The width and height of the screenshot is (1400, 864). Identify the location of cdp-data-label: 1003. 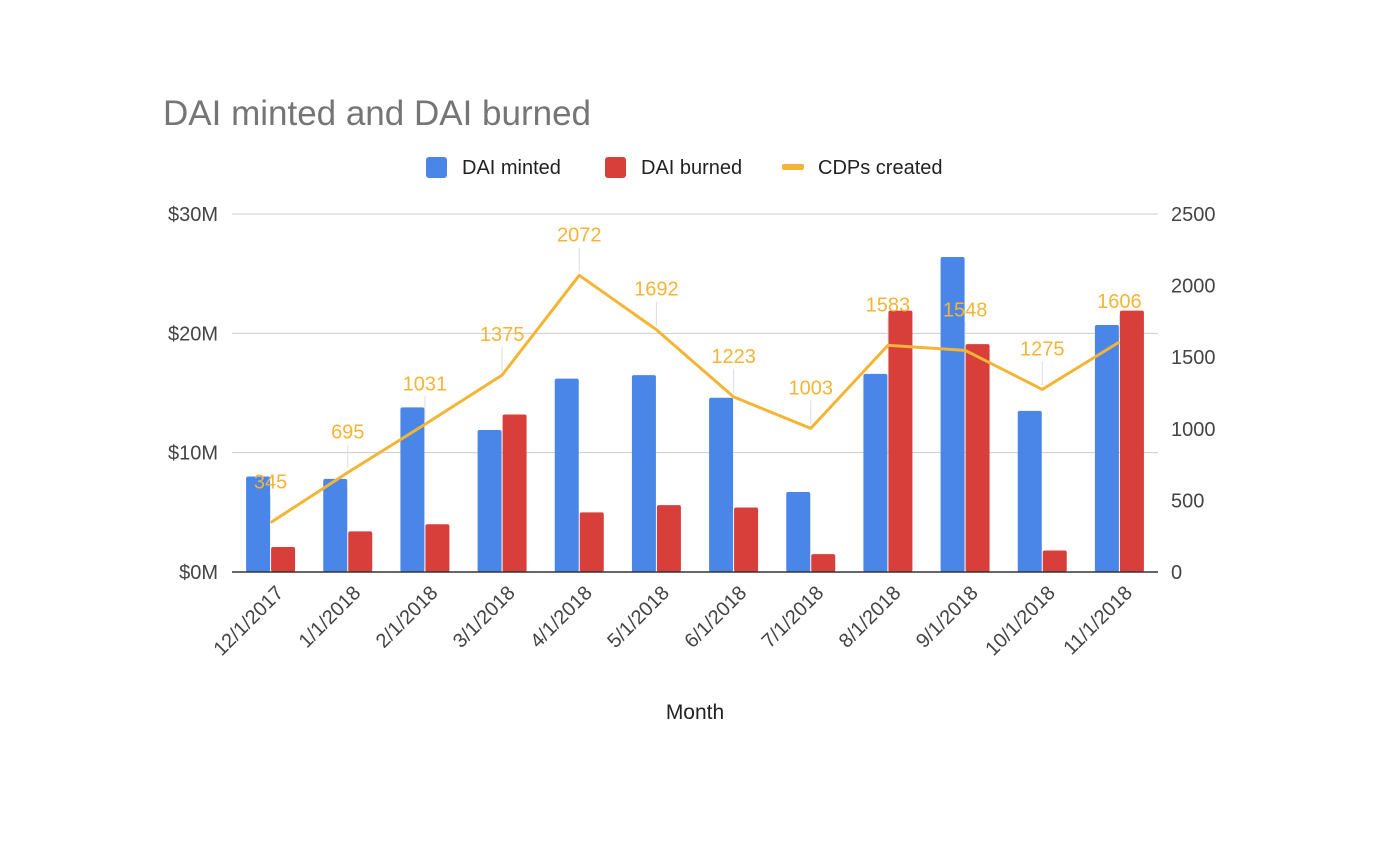
(811, 388).